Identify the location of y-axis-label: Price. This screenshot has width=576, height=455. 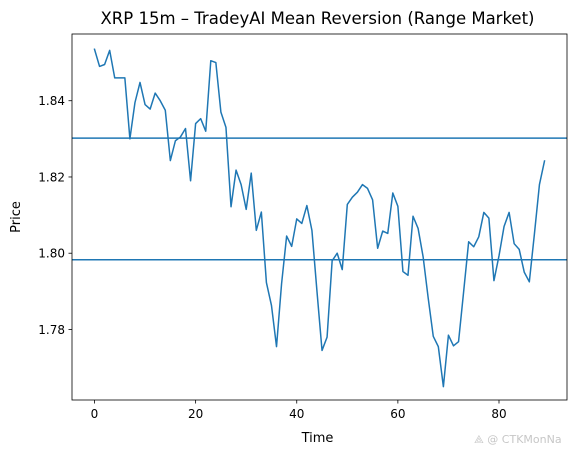
(16, 217).